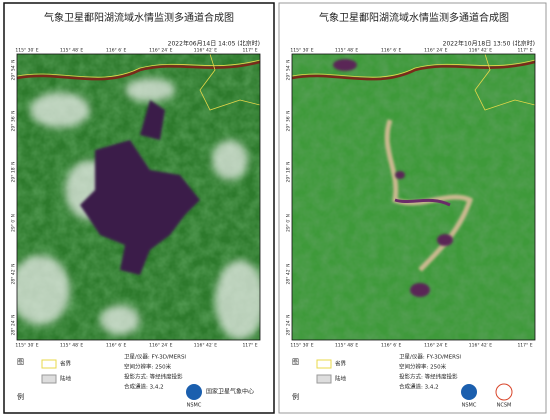 This screenshot has height=420, width=550. What do you see at coordinates (489, 44) in the screenshot?
I see `timestamp: 2022年10月18日 13:50 (北京时)` at bounding box center [489, 44].